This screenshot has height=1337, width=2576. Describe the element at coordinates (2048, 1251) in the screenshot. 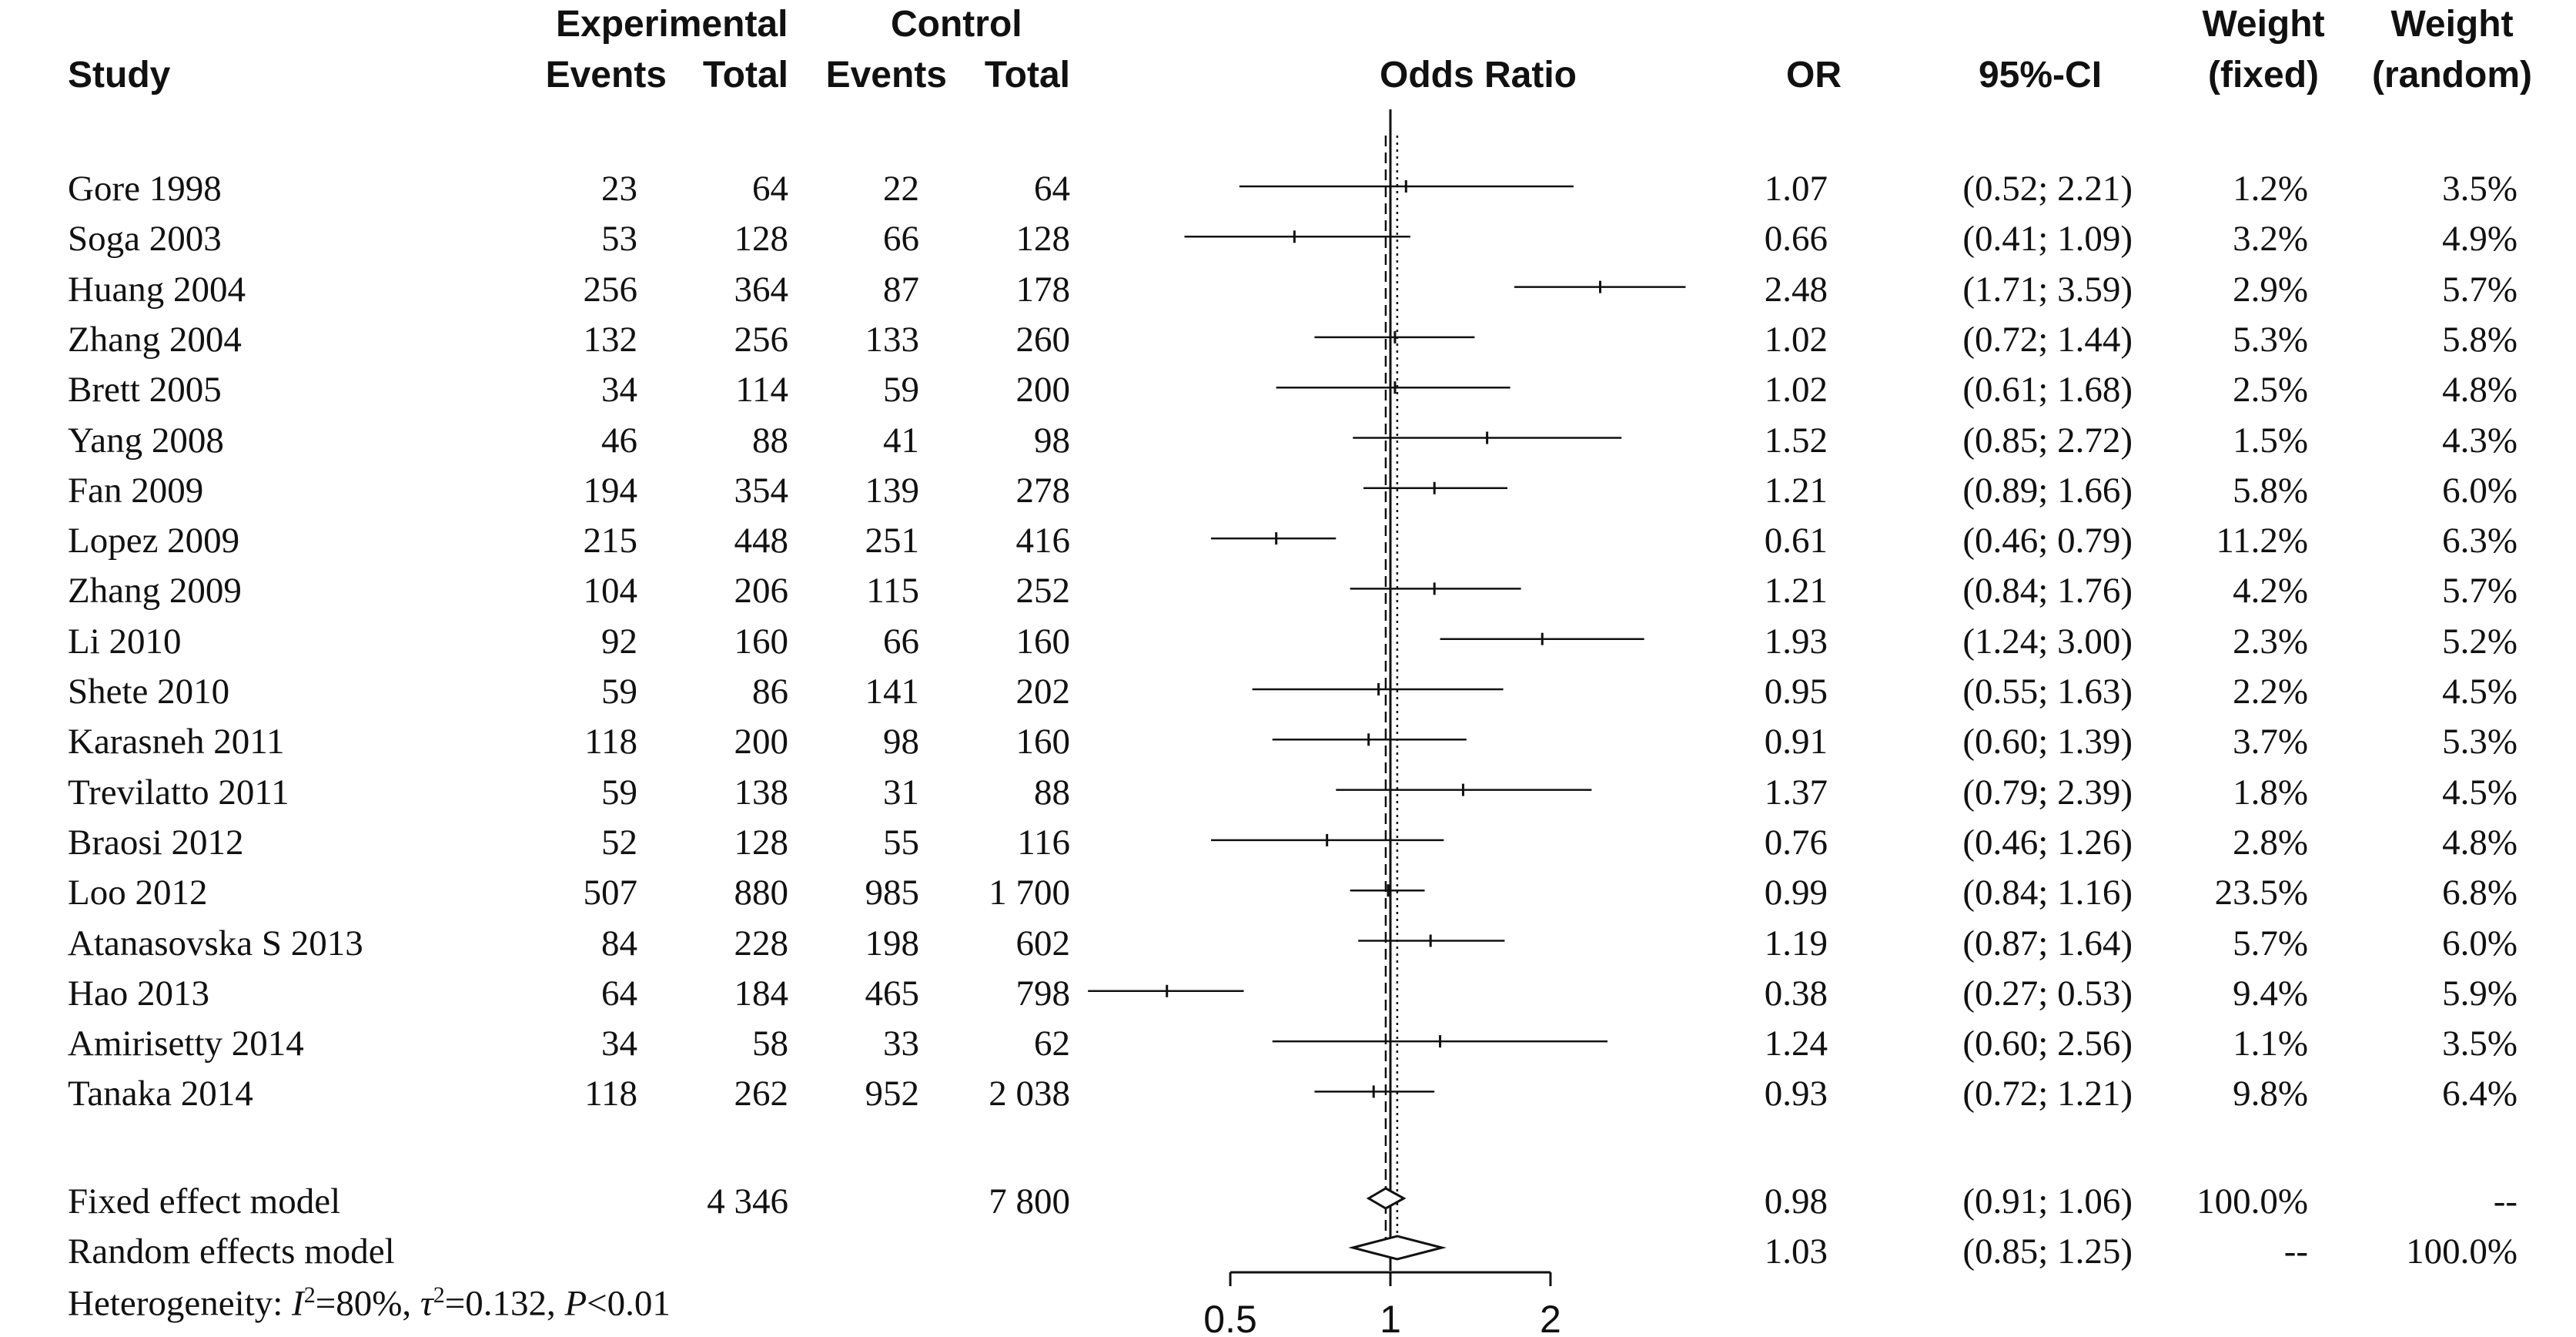

I see `ci-value: (0.85; 1.25)` at that location.